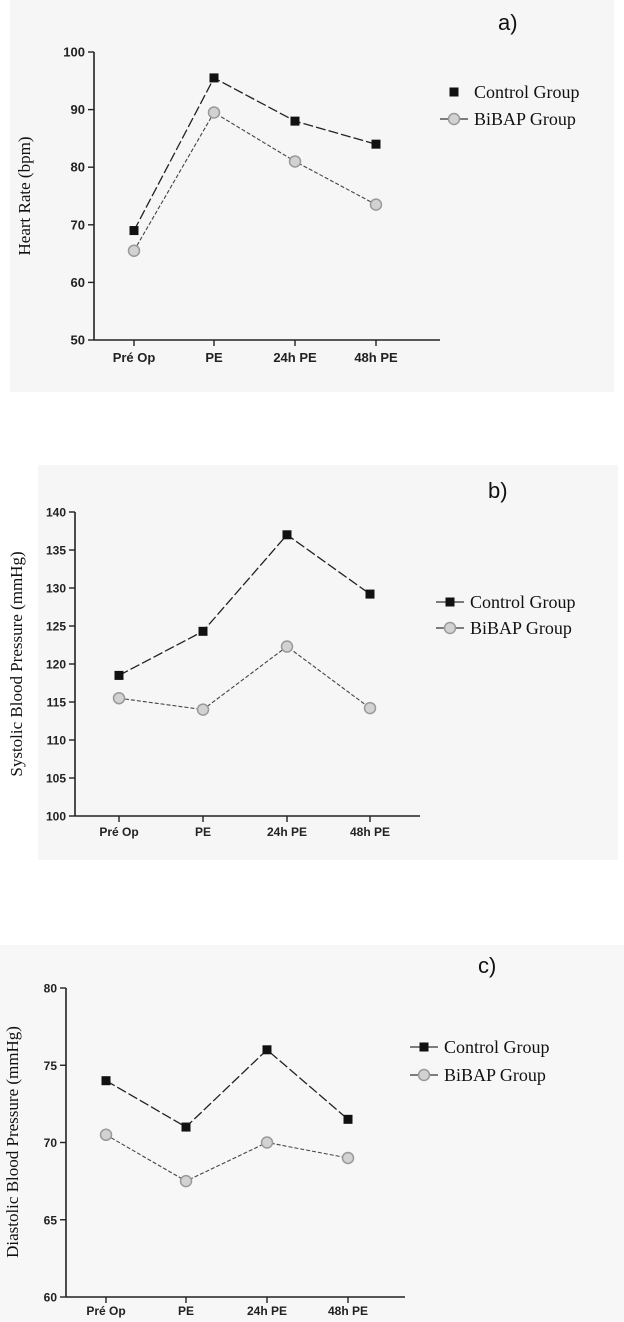 Image resolution: width=624 pixels, height=1322 pixels. Describe the element at coordinates (78, 340) in the screenshot. I see `y-tick-label: 50` at that location.